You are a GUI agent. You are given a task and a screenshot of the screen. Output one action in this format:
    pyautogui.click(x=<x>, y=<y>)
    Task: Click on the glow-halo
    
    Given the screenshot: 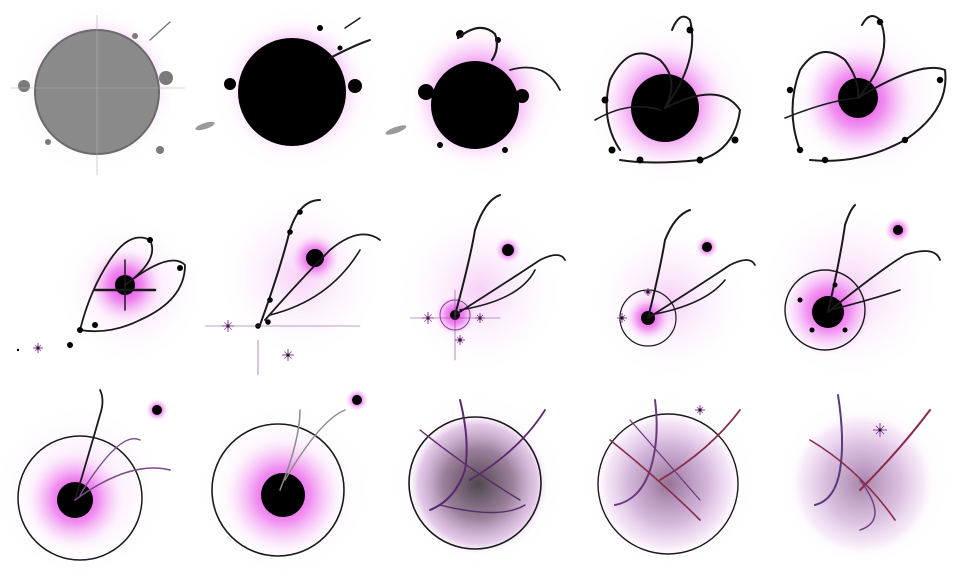 What is the action you would take?
    pyautogui.click(x=480, y=290)
    